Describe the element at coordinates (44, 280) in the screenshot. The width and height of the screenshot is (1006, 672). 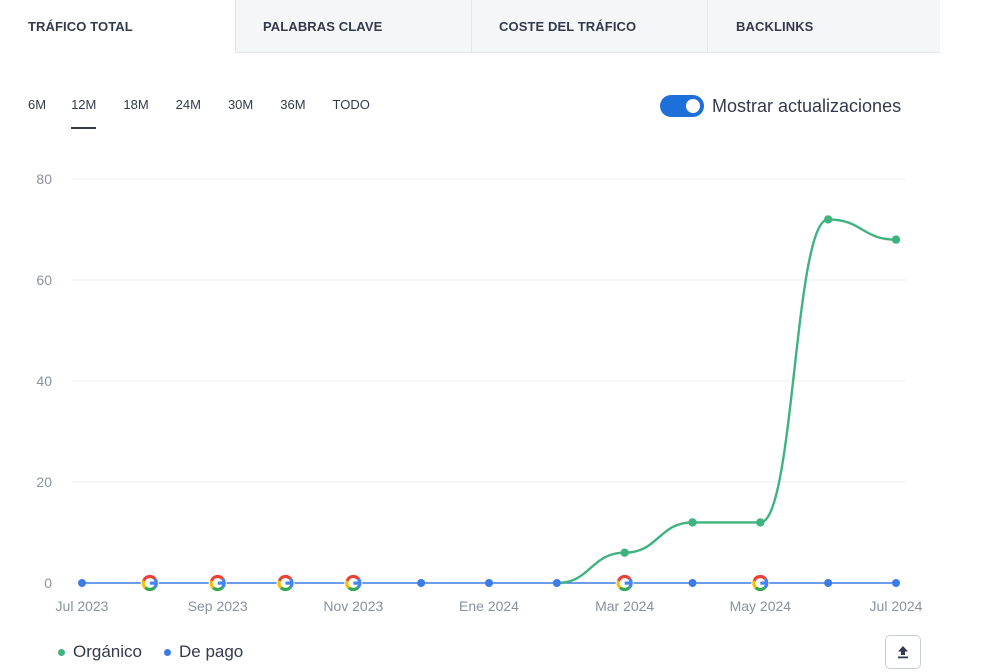
I see `y-tick-label: 60` at that location.